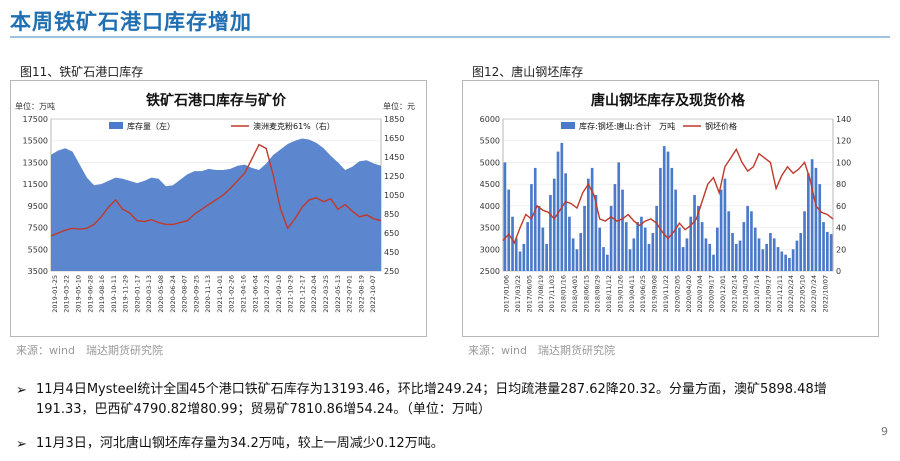  I want to click on y-left-tick-label: 4500, so click(490, 184).